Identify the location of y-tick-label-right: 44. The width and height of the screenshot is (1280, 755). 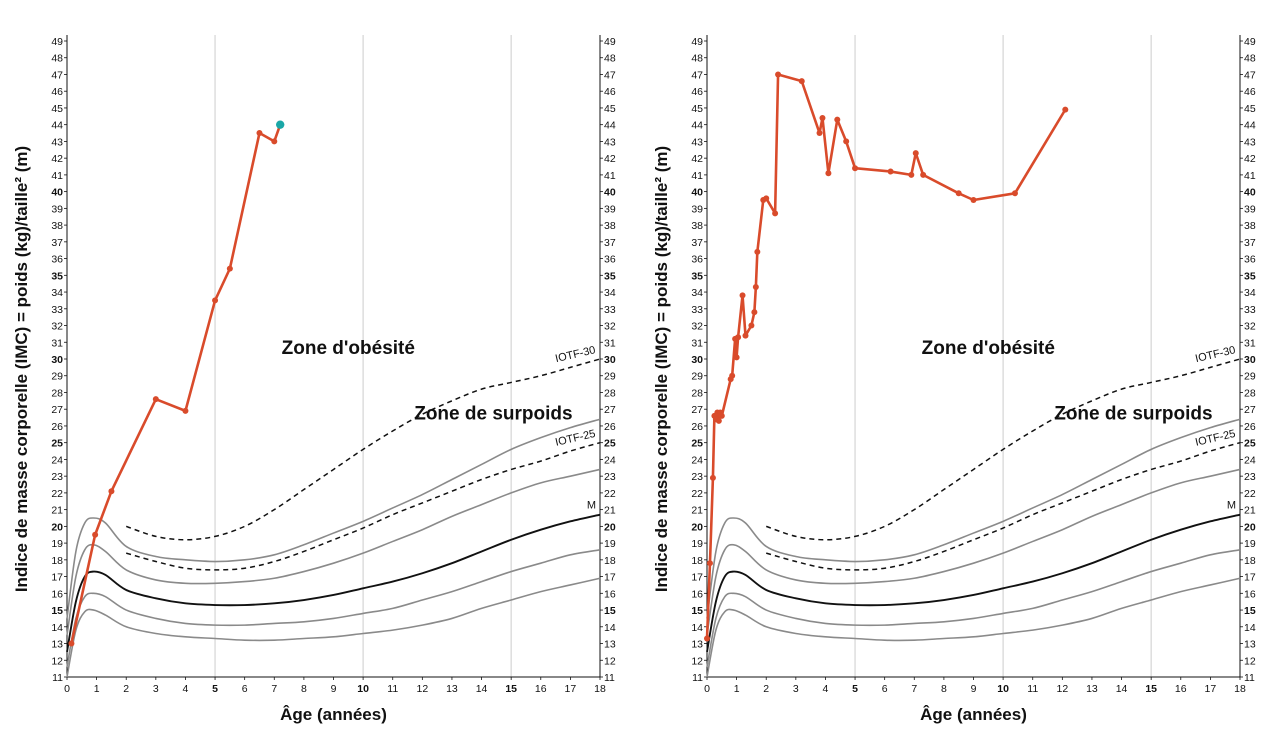
(1250, 126).